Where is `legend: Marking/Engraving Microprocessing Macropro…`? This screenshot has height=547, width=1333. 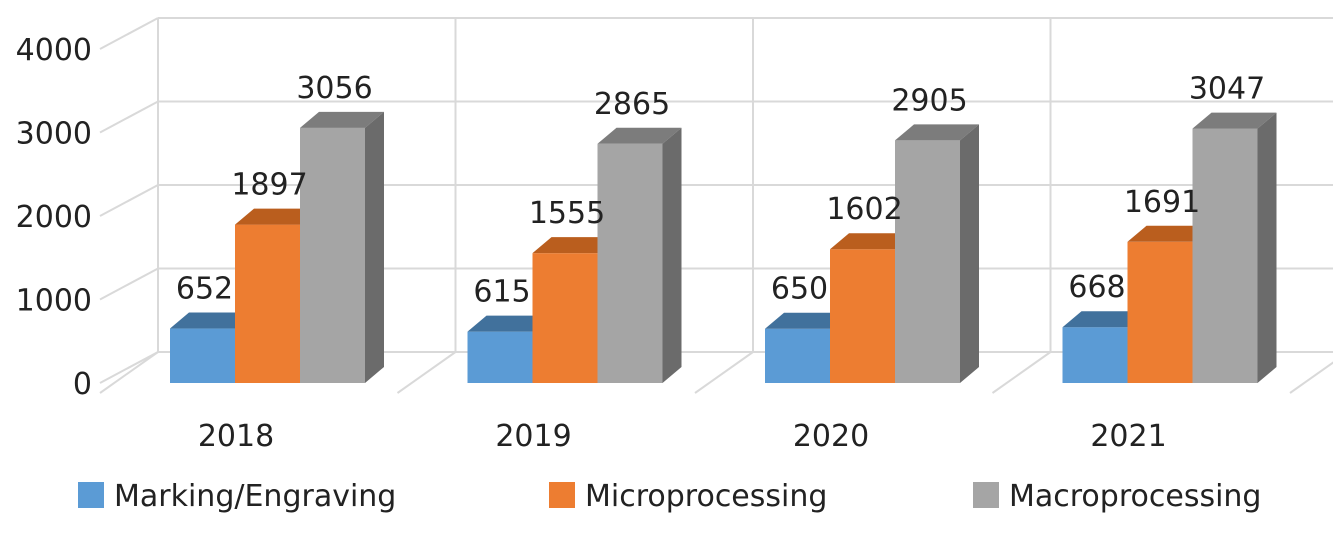
legend: Marking/Engraving Microprocessing Macropro… is located at coordinates (669, 496).